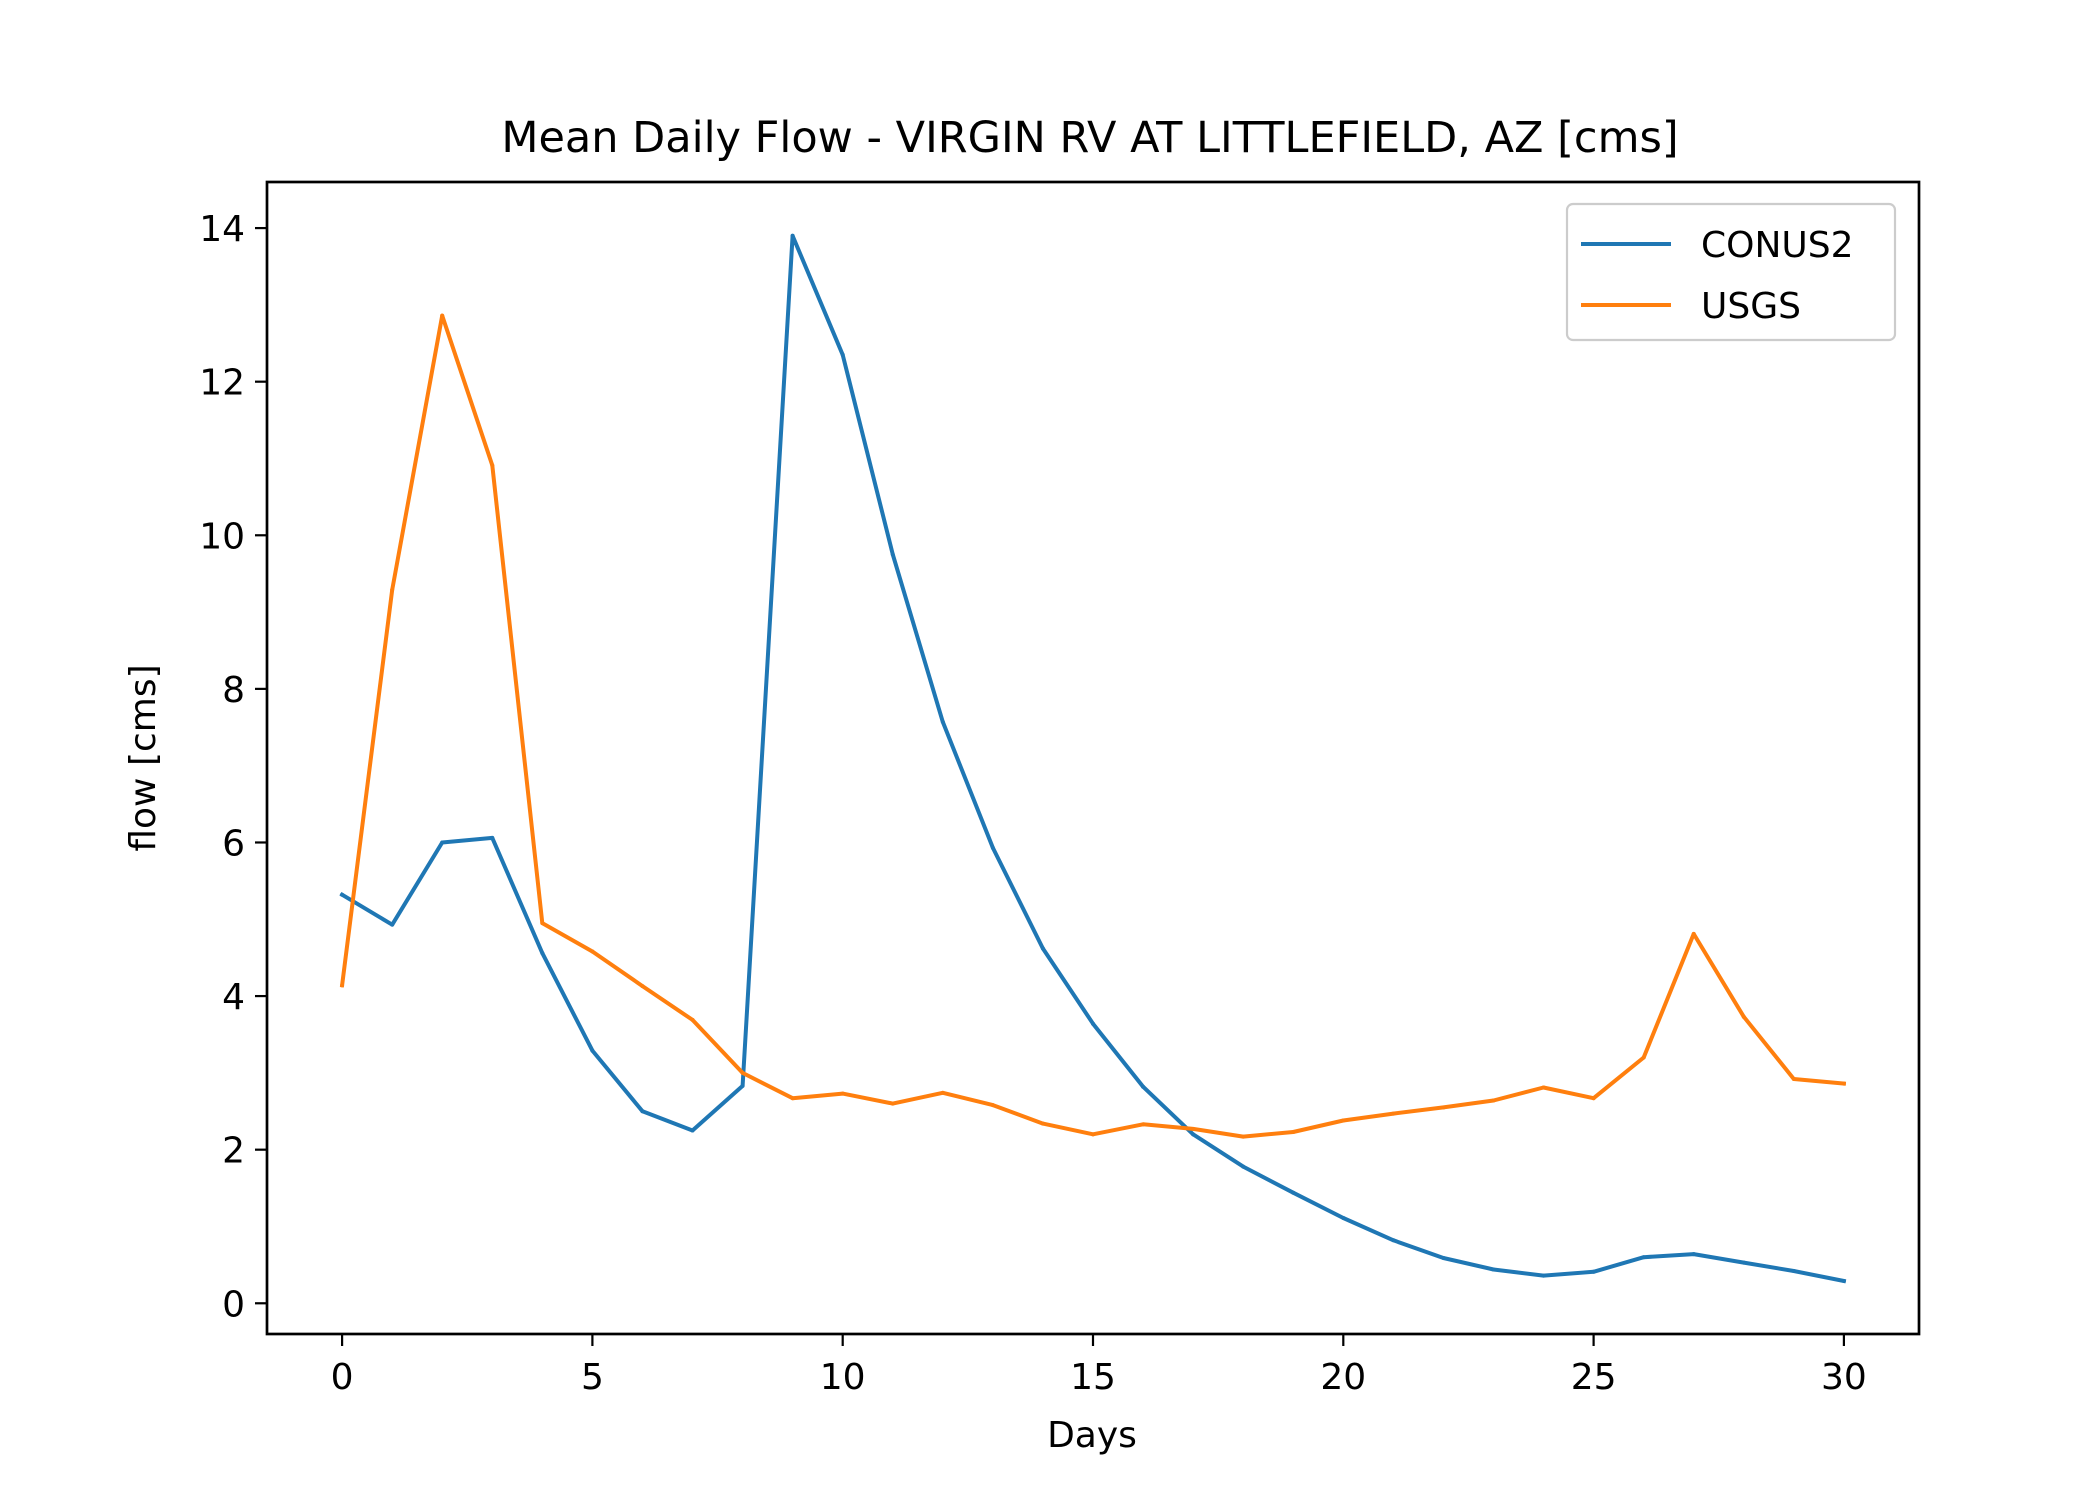  I want to click on y-tick-label: 2, so click(233, 1151).